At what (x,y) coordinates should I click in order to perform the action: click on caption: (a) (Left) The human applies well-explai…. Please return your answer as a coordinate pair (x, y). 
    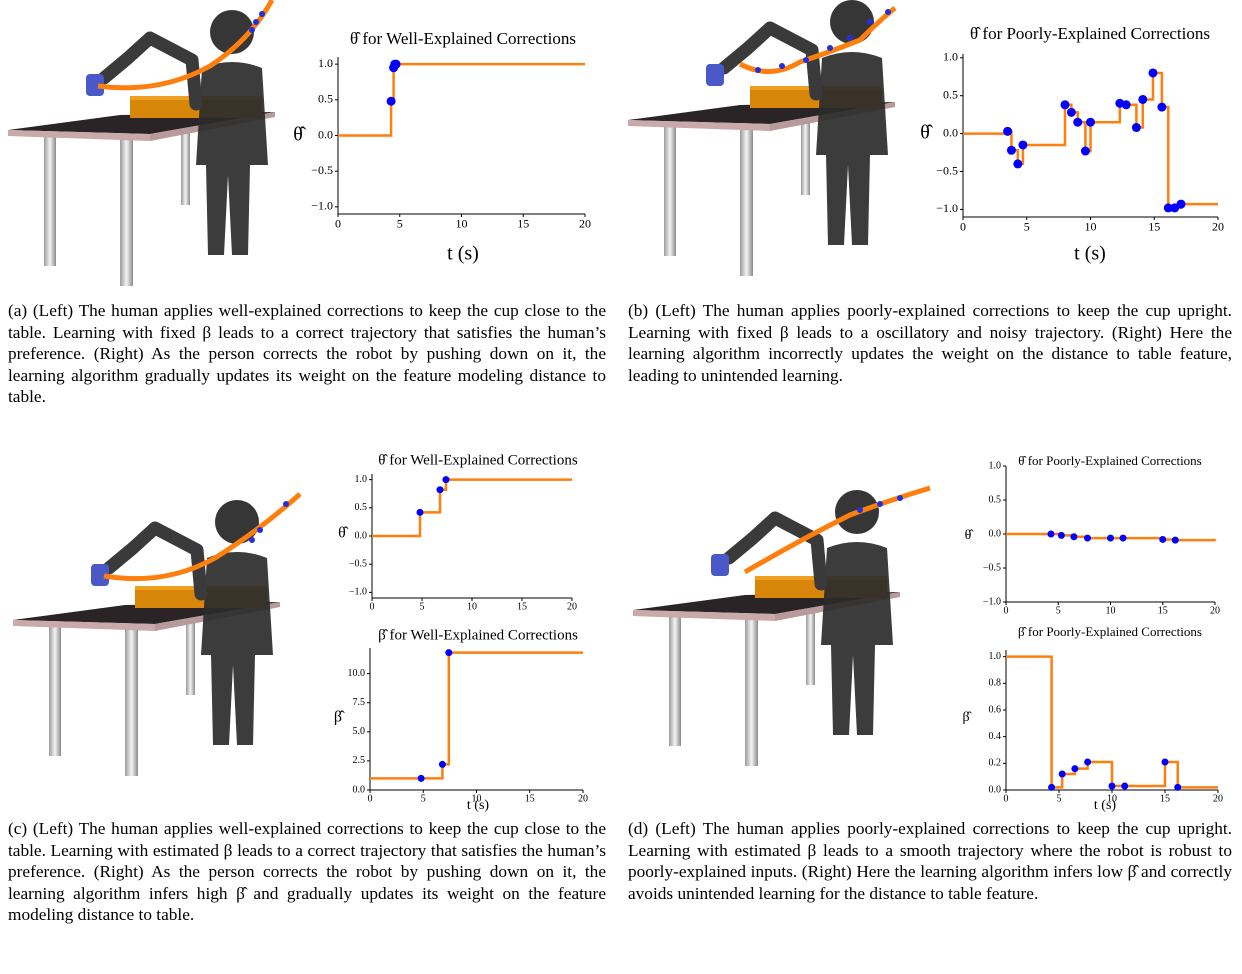
    Looking at the image, I should click on (307, 353).